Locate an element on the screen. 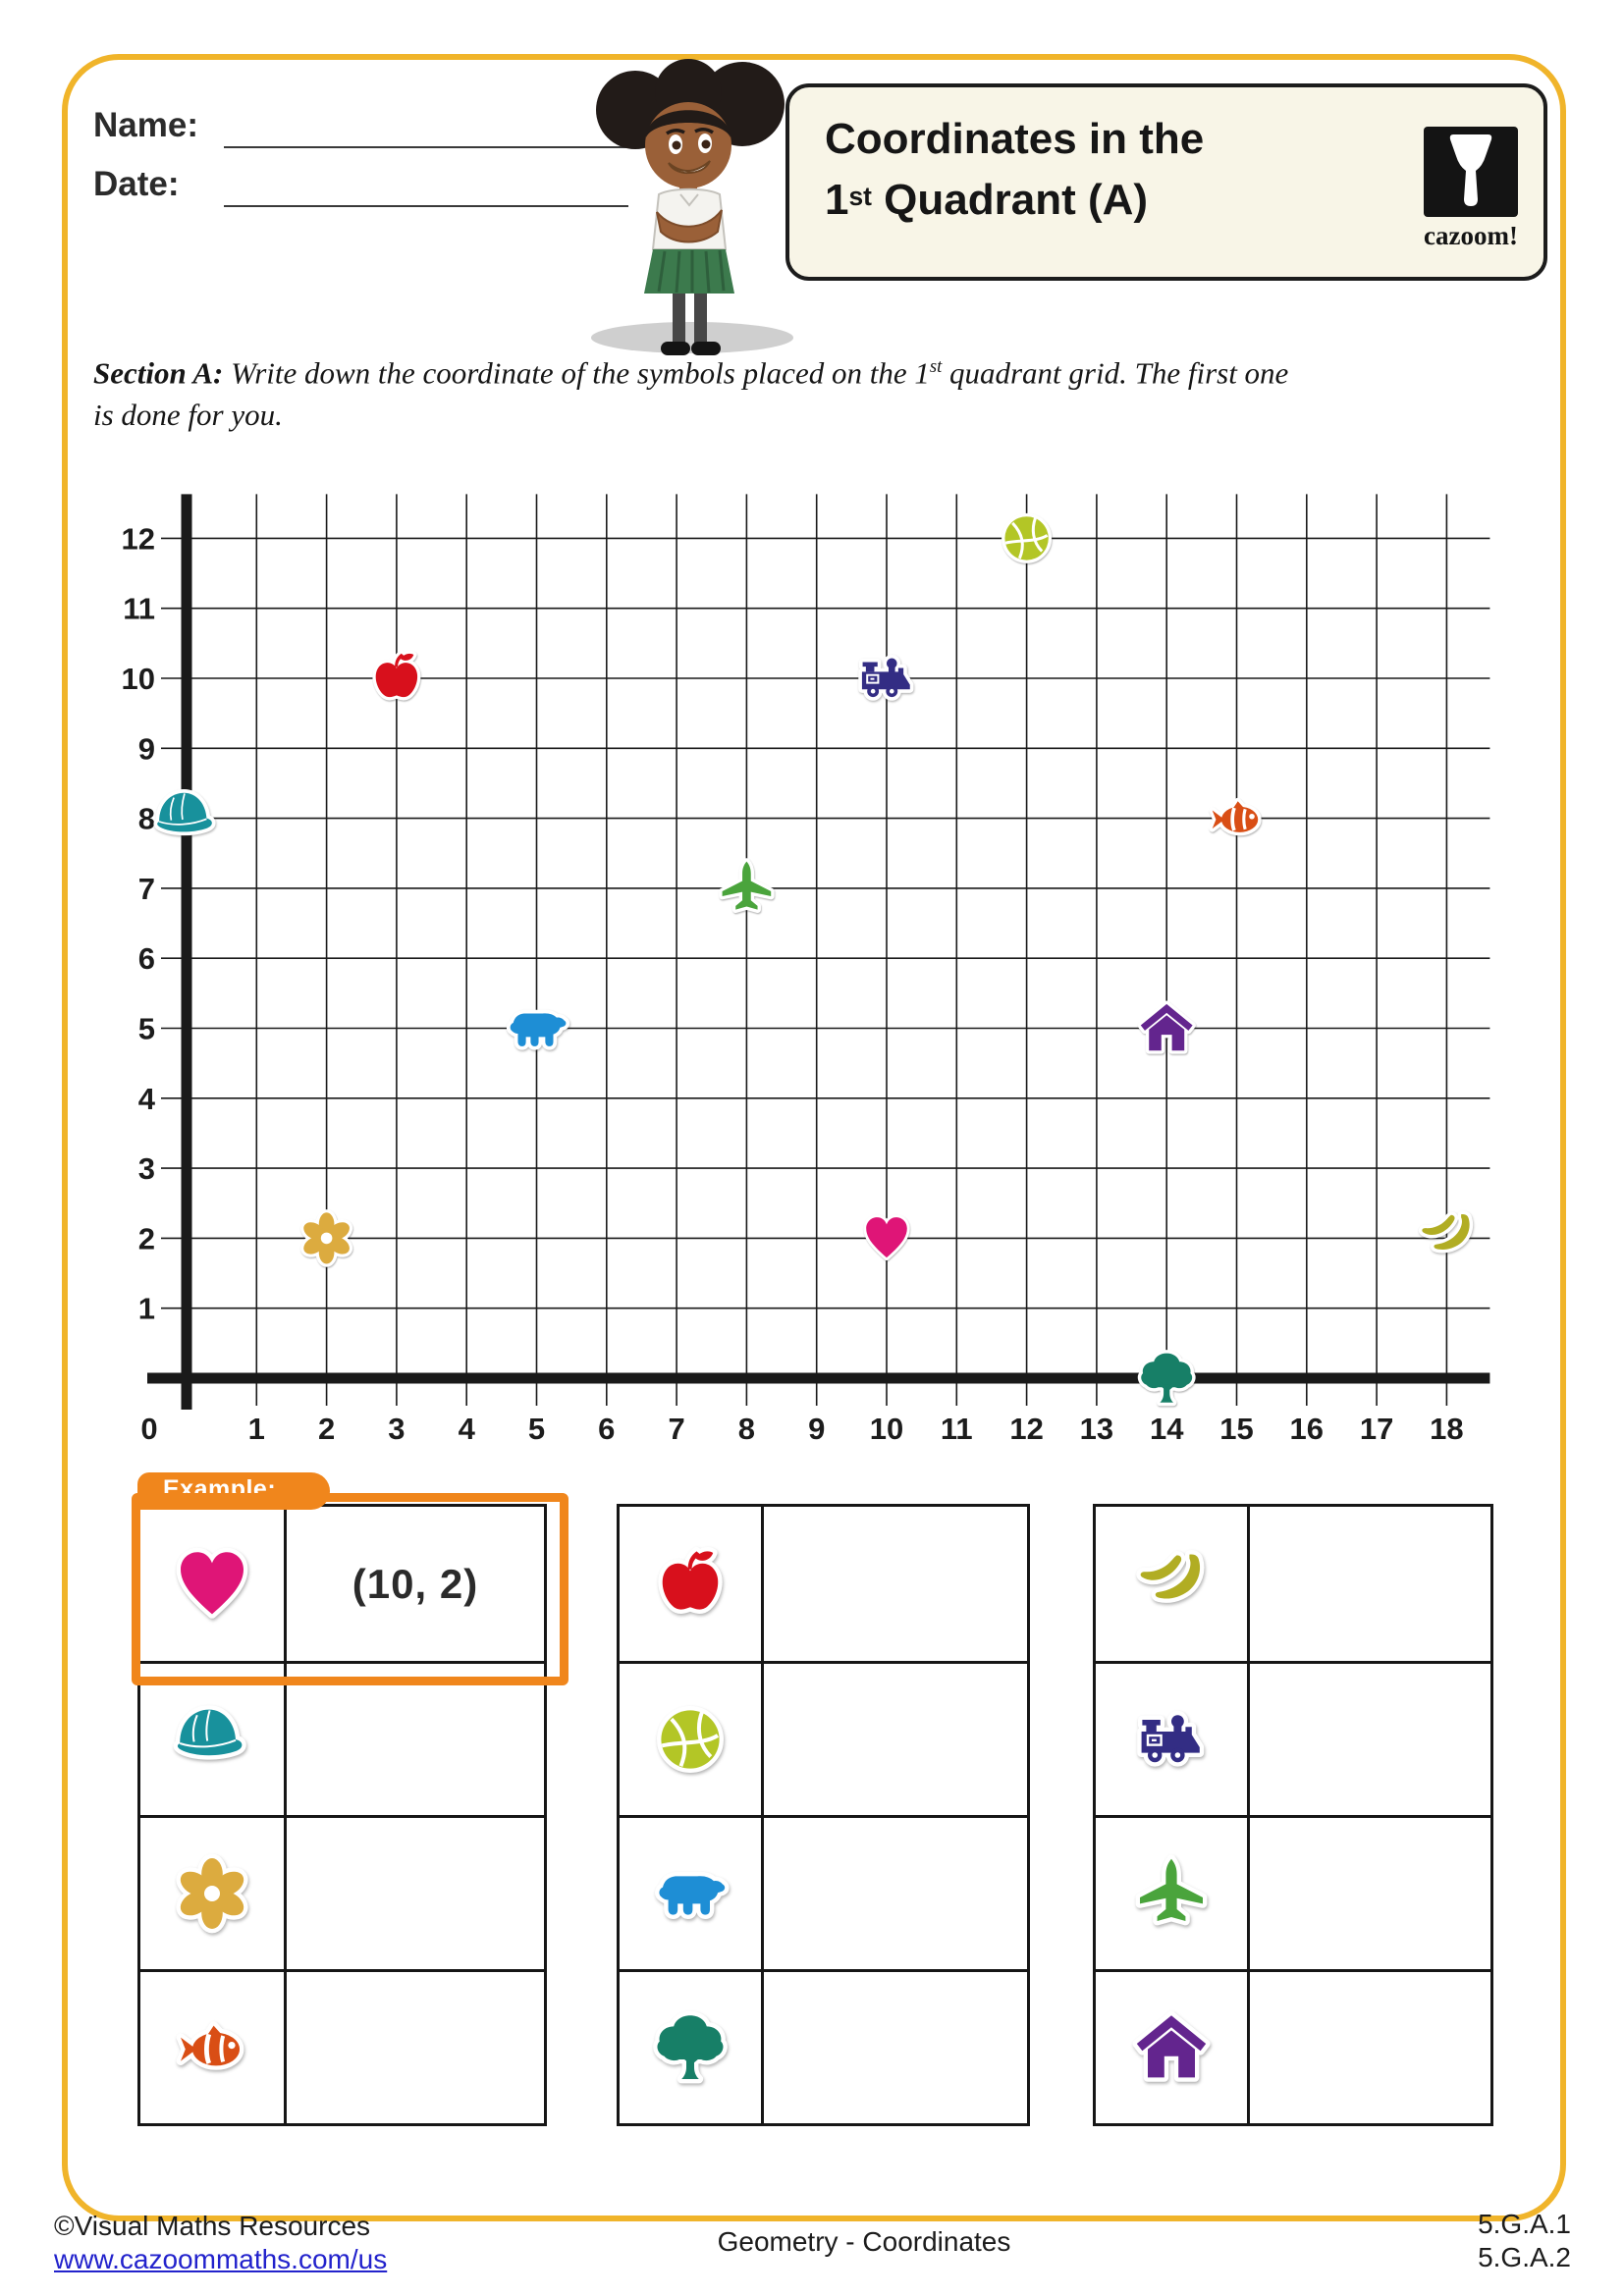 The height and width of the screenshot is (2296, 1624). answer-cell-banana is located at coordinates (1368, 1584).